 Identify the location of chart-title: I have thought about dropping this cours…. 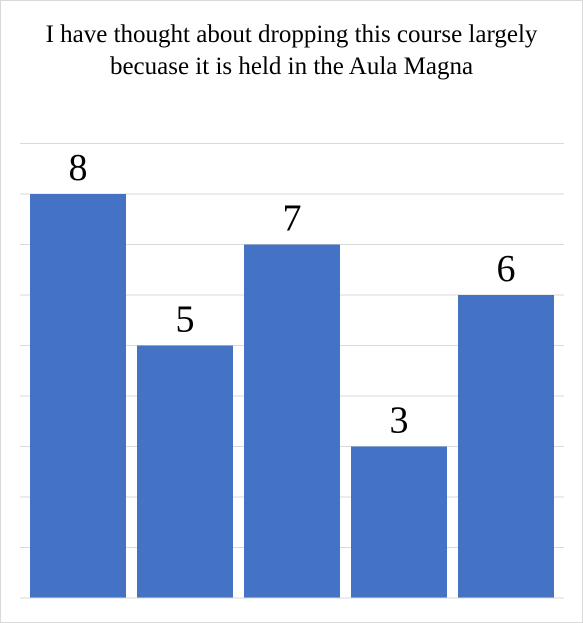
(291, 50).